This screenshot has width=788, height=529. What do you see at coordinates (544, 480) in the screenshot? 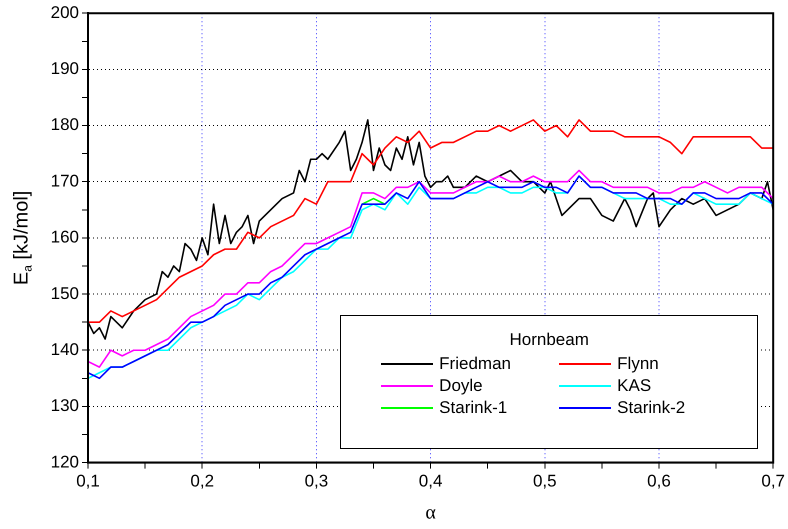
I see `x-tick-label: 0,5` at bounding box center [544, 480].